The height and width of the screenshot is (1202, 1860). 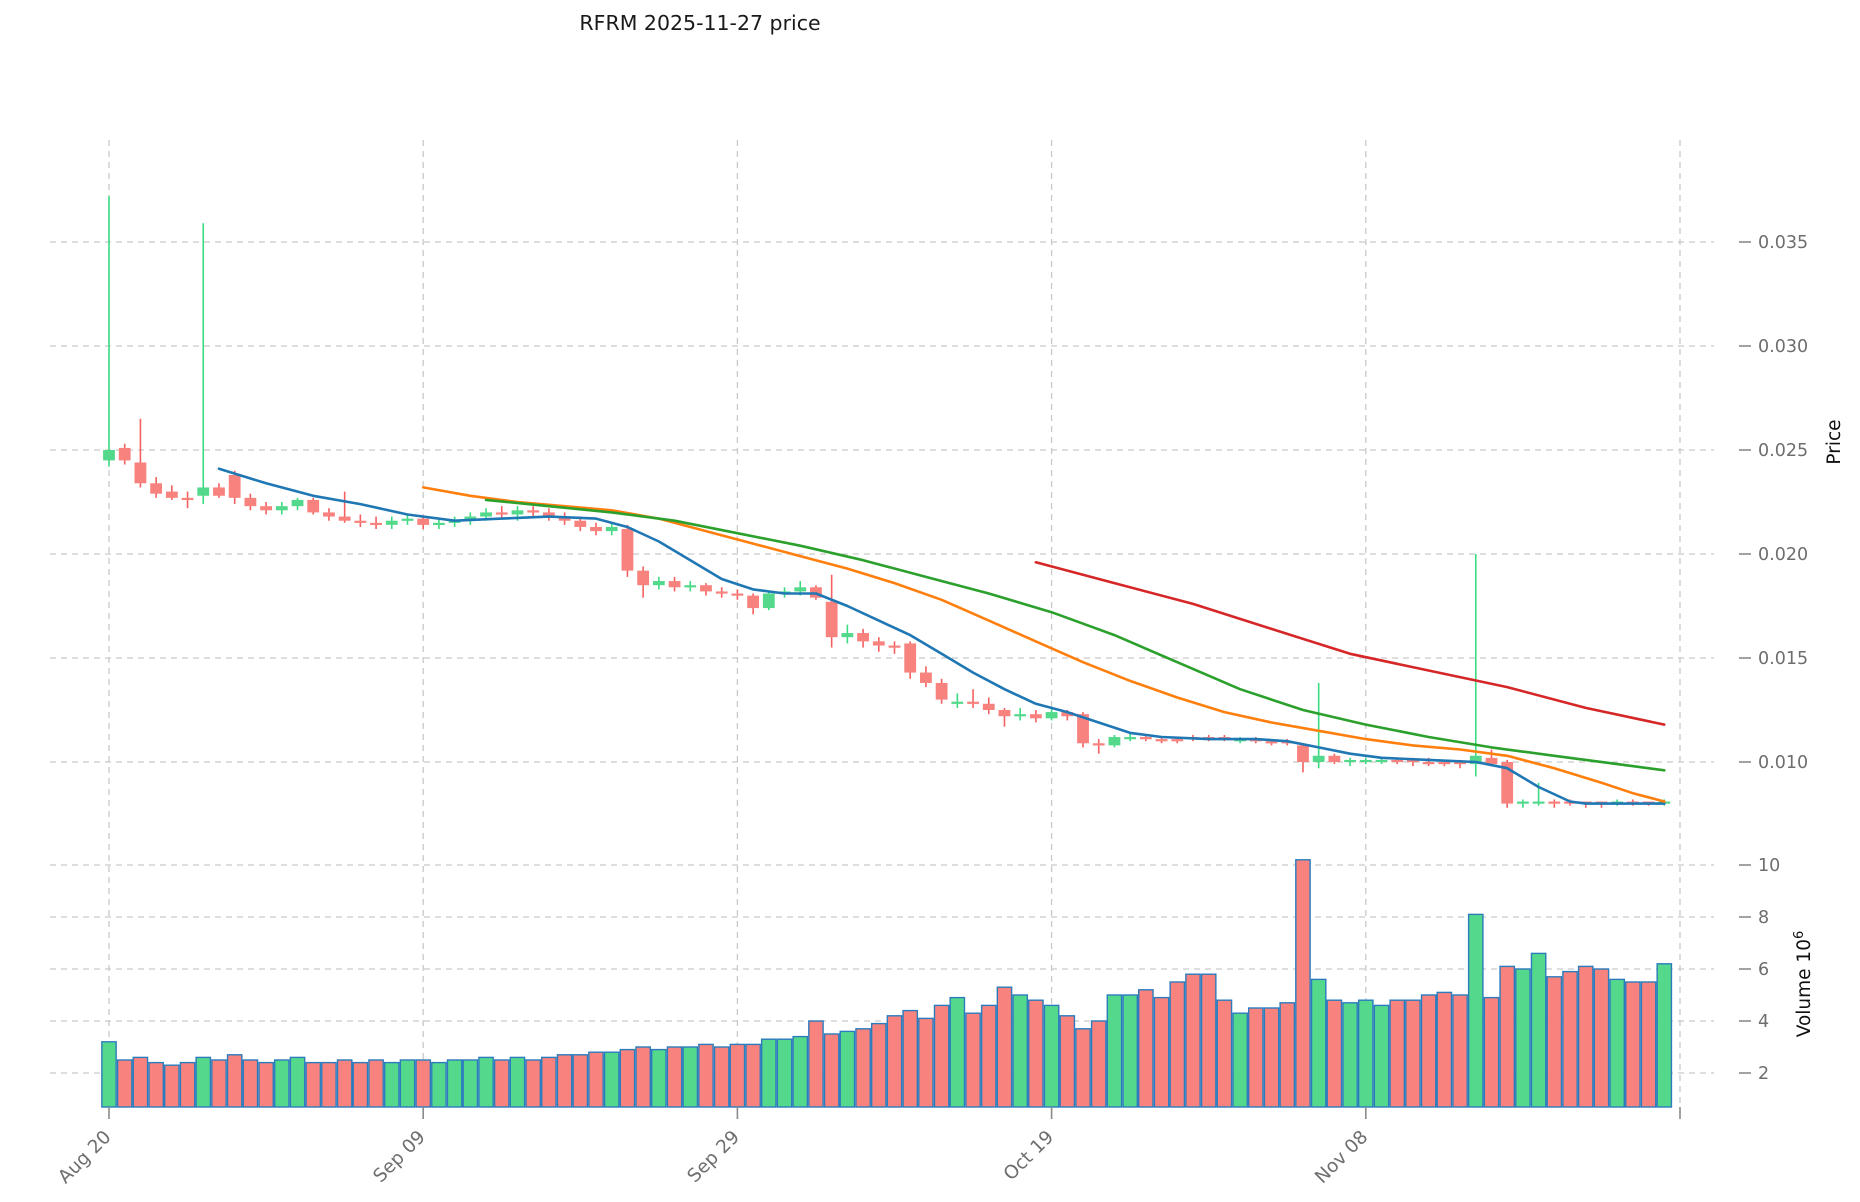 What do you see at coordinates (1763, 918) in the screenshot?
I see `volume-tick-label: 8` at bounding box center [1763, 918].